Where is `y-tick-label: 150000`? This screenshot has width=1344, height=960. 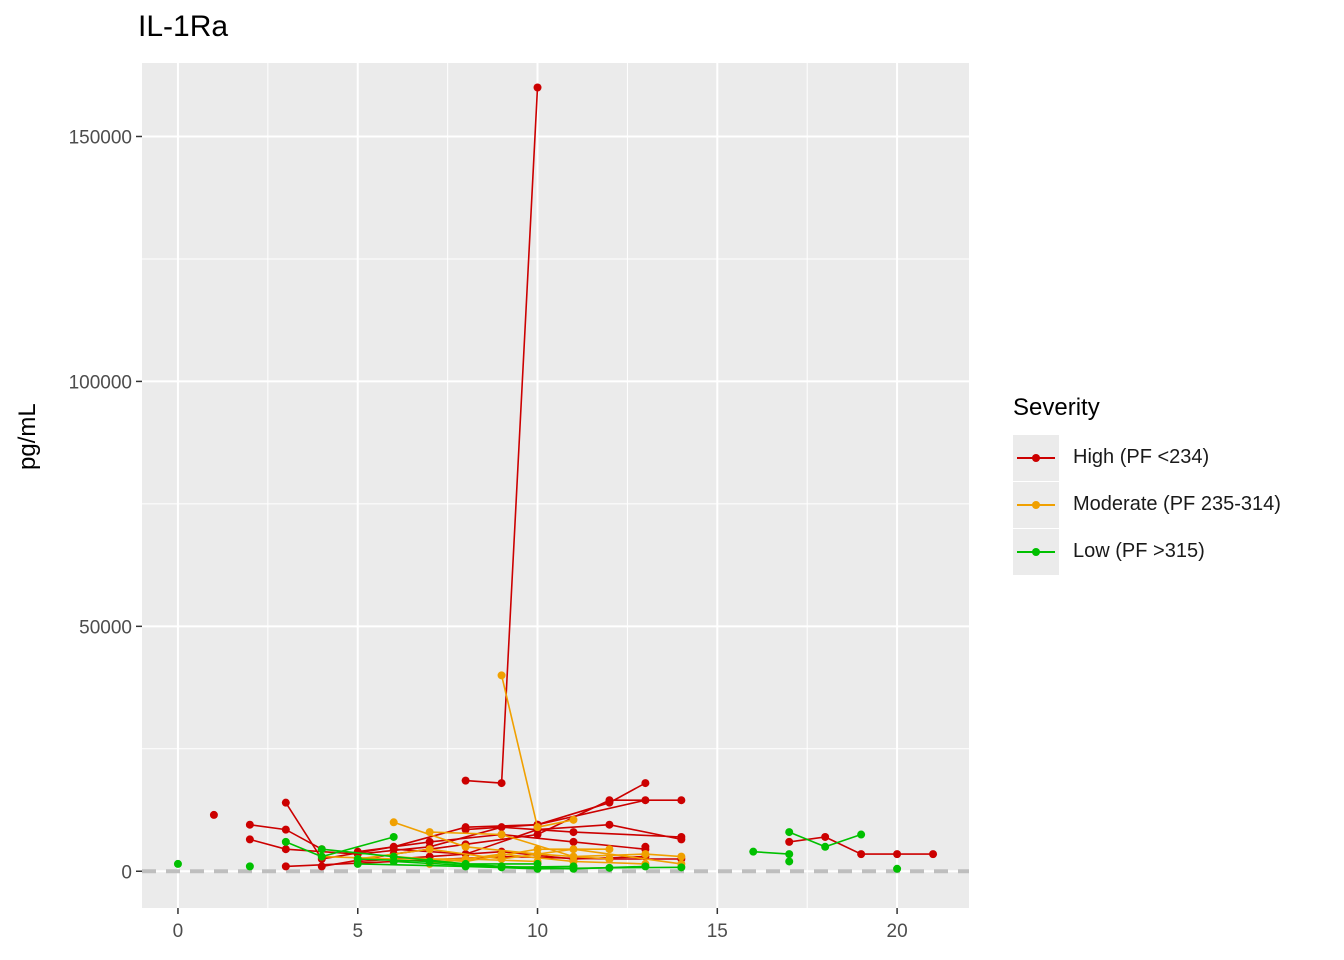
y-tick-label: 150000 is located at coordinates (100, 137).